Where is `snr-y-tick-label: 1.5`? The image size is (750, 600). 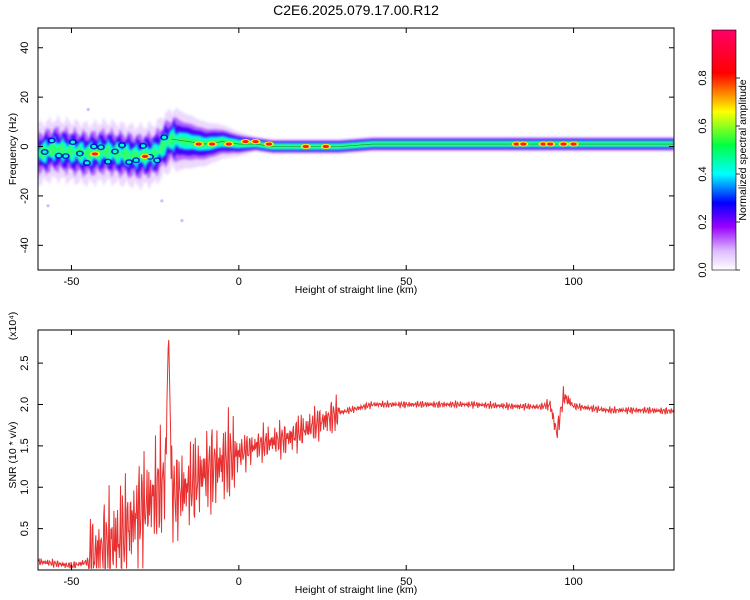 snr-y-tick-label: 1.5 is located at coordinates (25, 445).